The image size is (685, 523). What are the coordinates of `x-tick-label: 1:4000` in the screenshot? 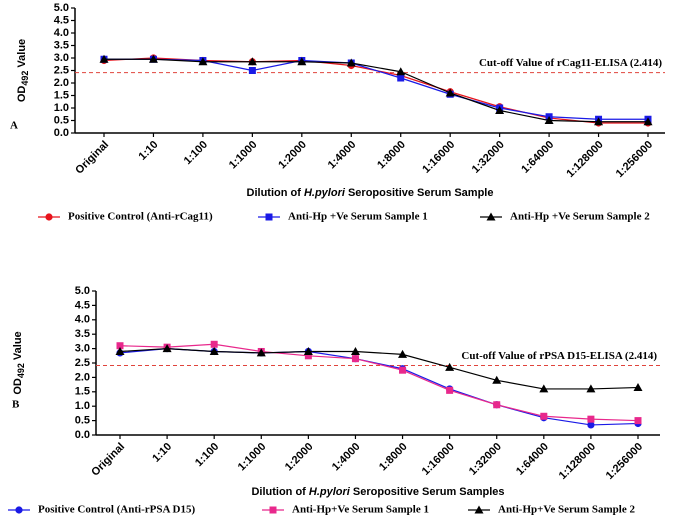 It's located at (346, 457).